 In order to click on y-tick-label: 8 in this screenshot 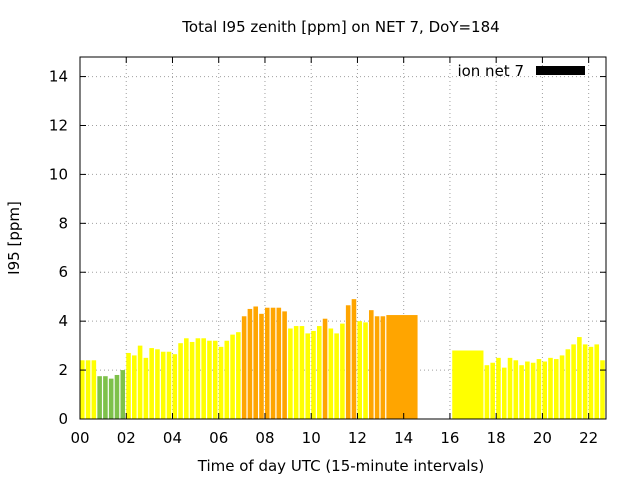, I will do `click(63, 223)`.